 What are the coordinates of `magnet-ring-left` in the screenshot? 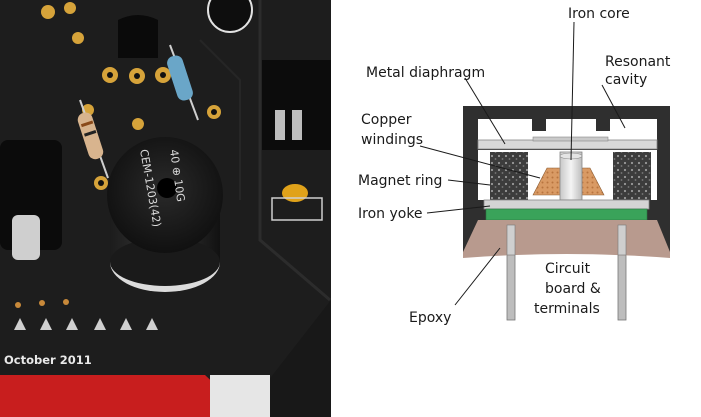 It's located at (509, 176).